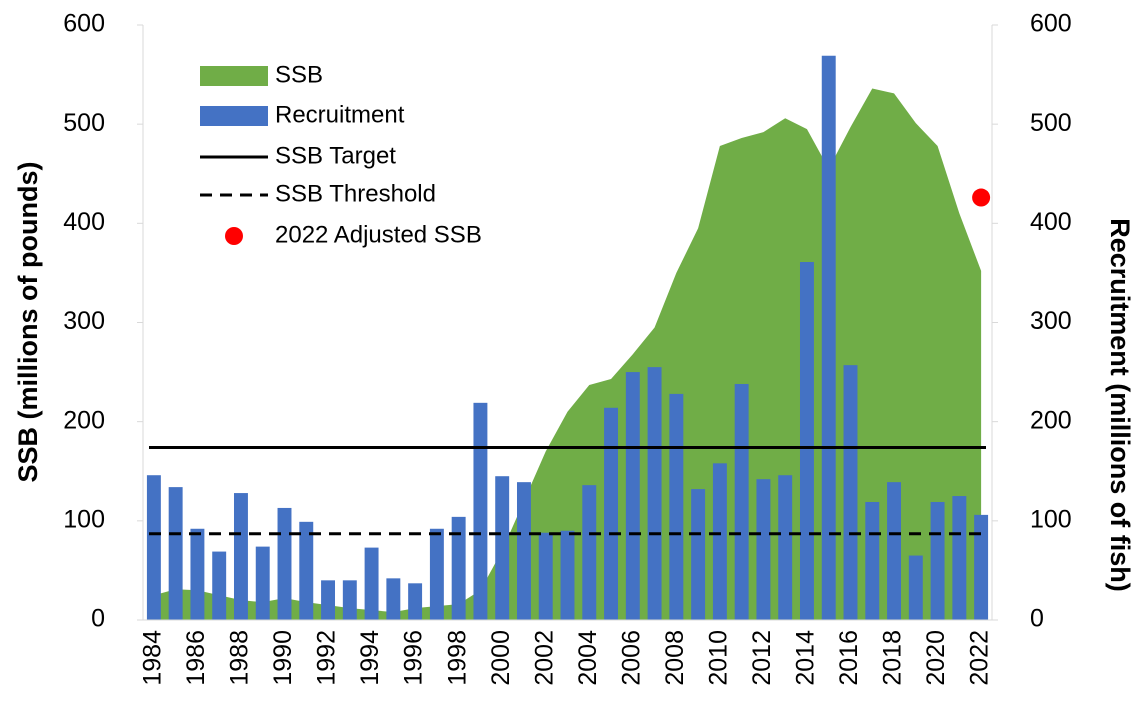 This screenshot has width=1140, height=704. Describe the element at coordinates (718, 658) in the screenshot. I see `x-tick-label: 2010` at that location.